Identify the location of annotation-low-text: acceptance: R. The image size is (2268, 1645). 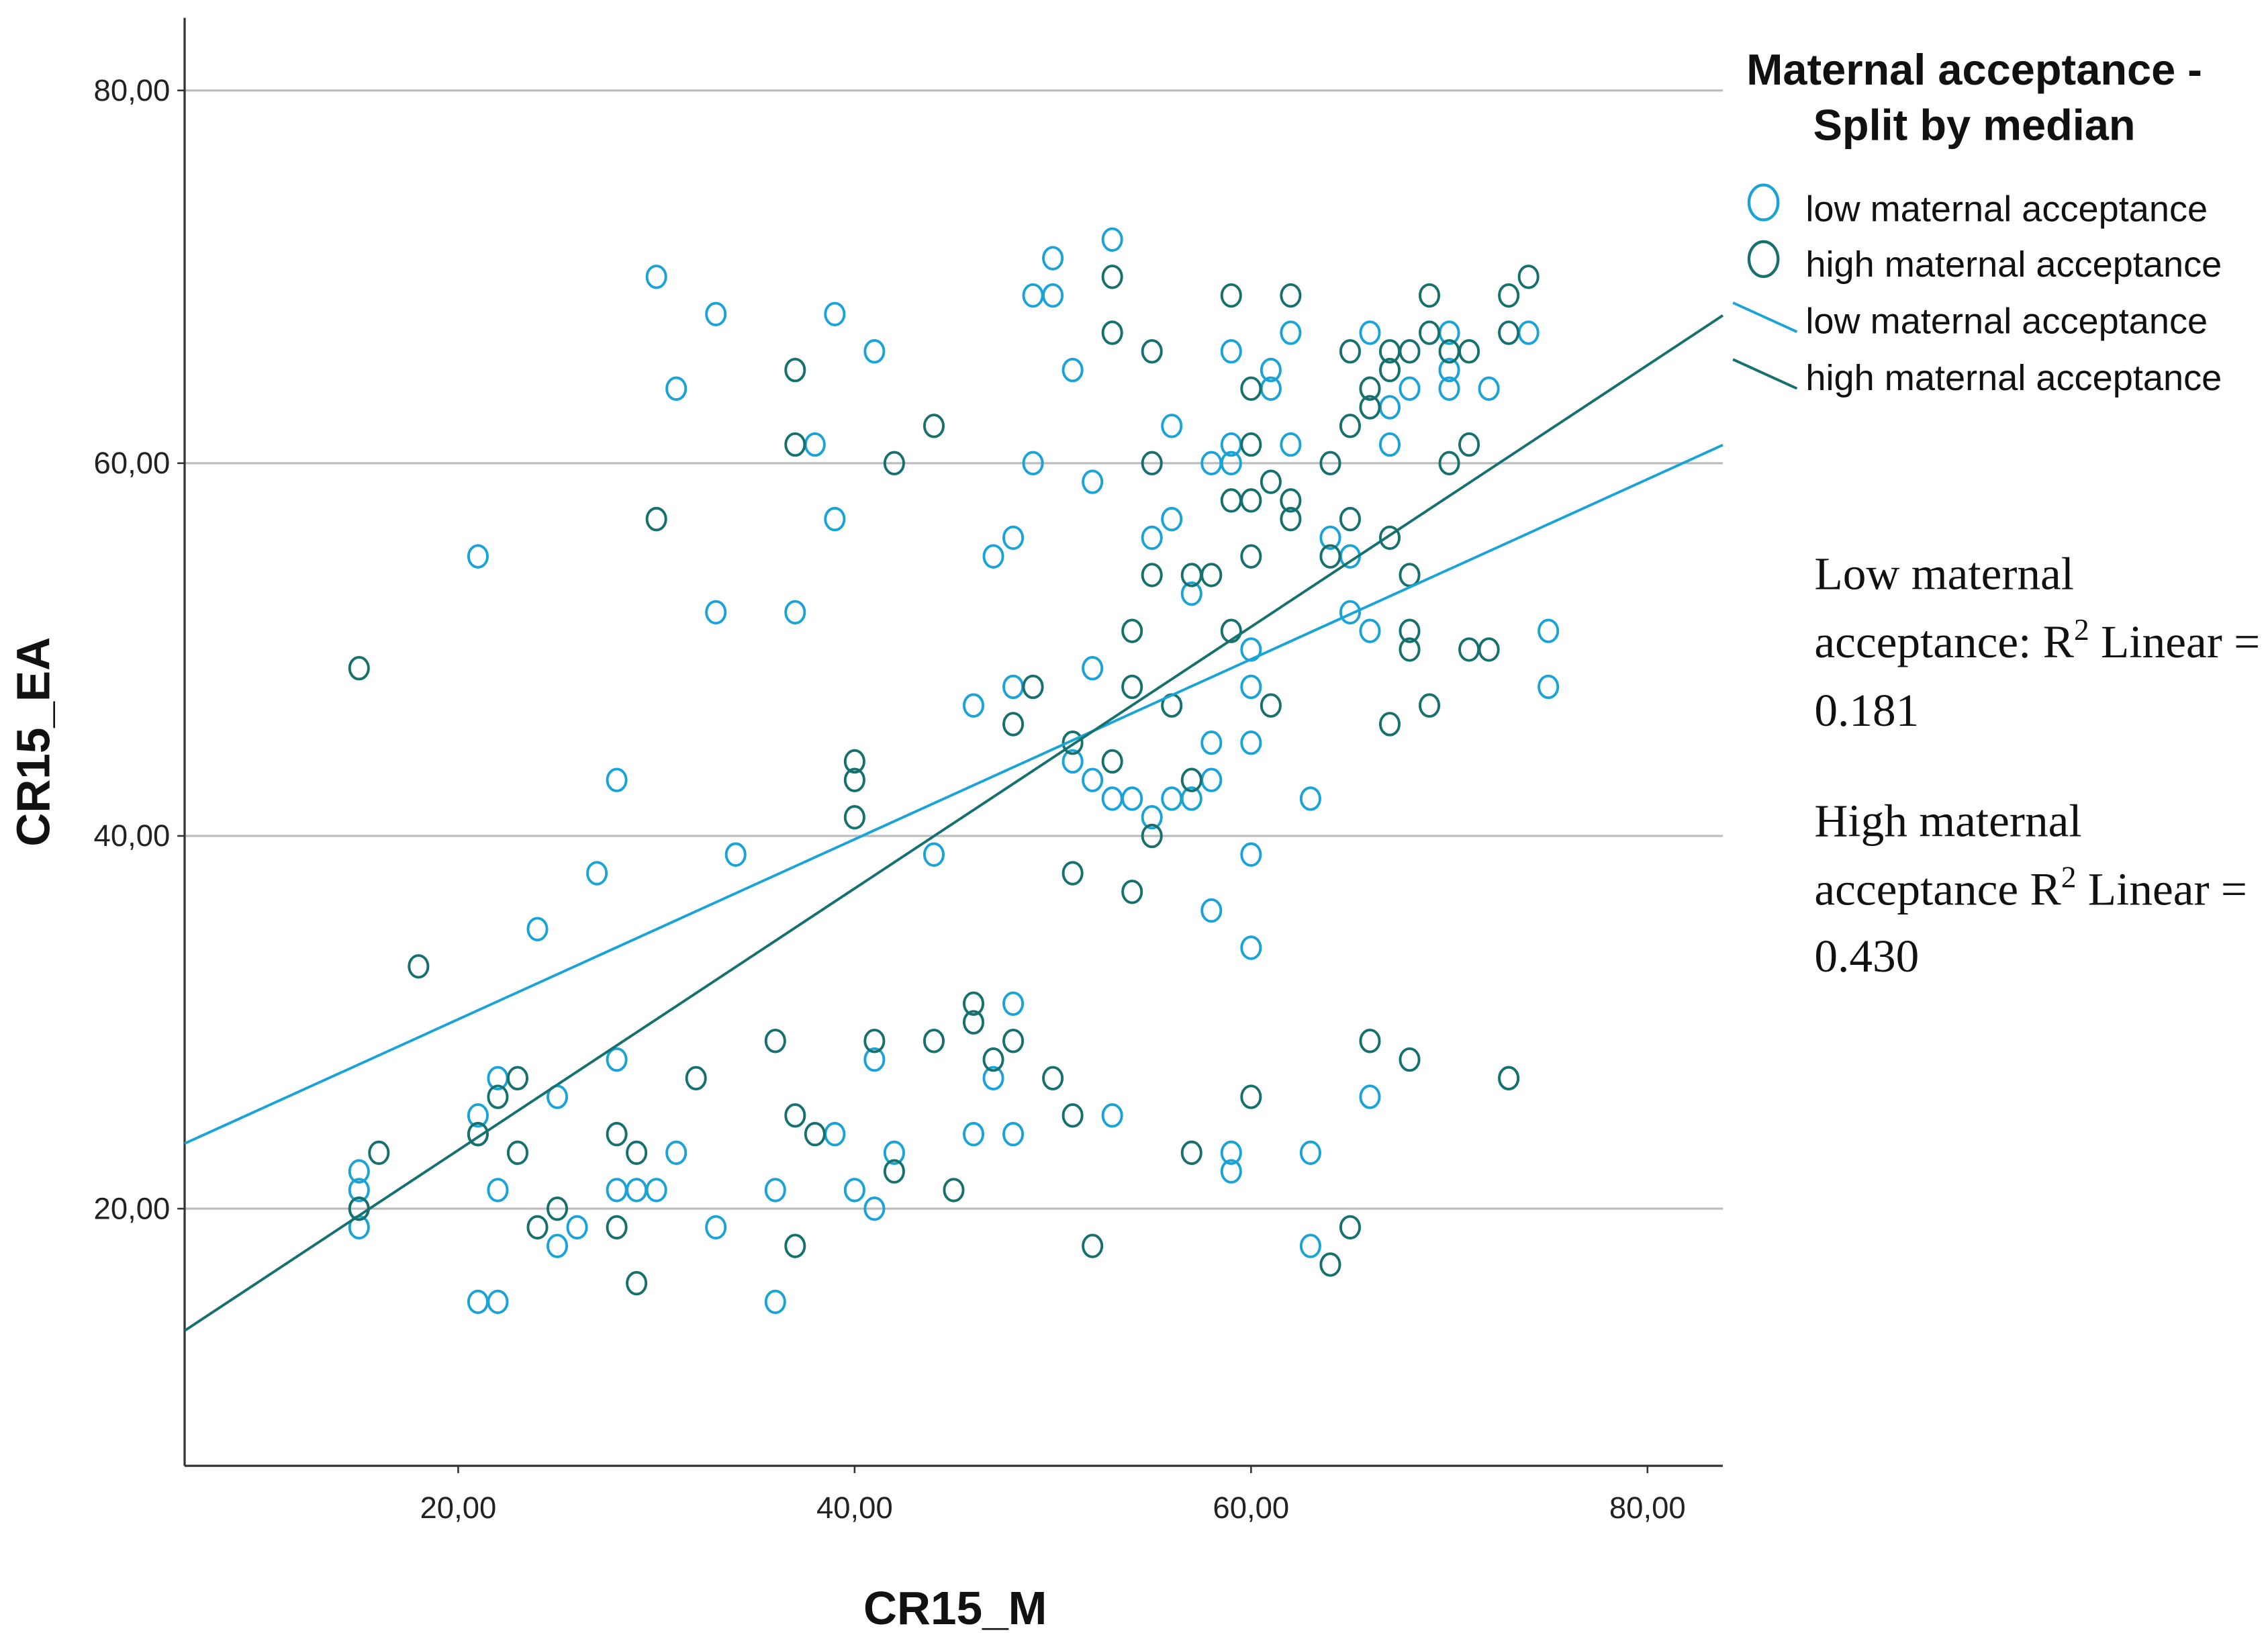
(1944, 641).